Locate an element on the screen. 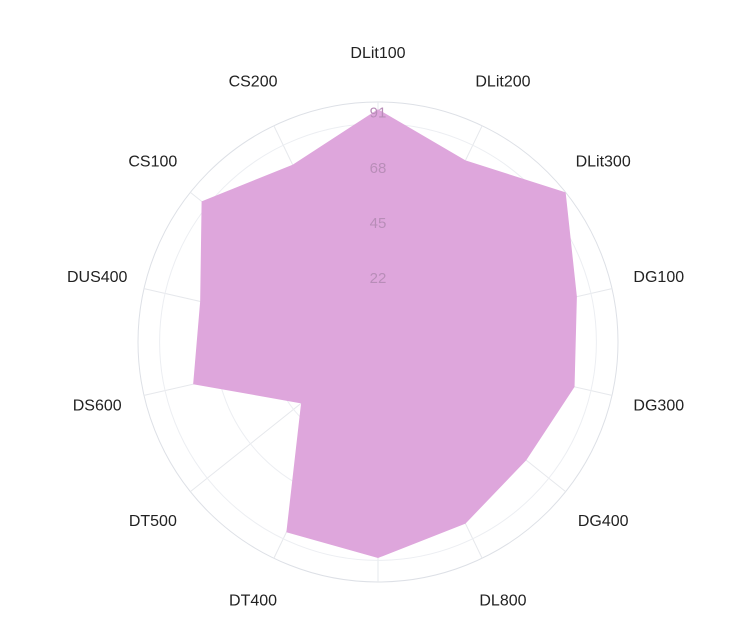 Image resolution: width=738 pixels, height=621 pixels. category-label: DL800 is located at coordinates (502, 601).